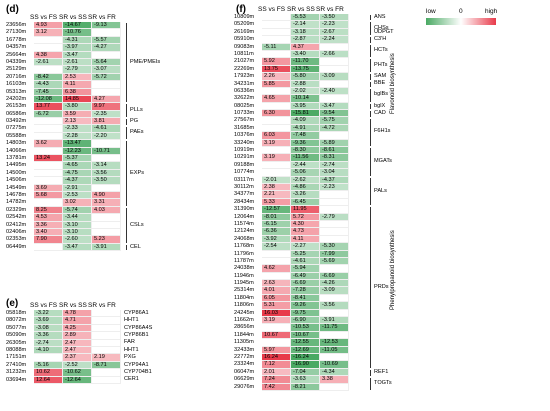 The height and width of the screenshot is (411, 550). Describe the element at coordinates (291, 195) in the screenshot. I see `table-row: 34377m 2.21 -3.26` at that location.